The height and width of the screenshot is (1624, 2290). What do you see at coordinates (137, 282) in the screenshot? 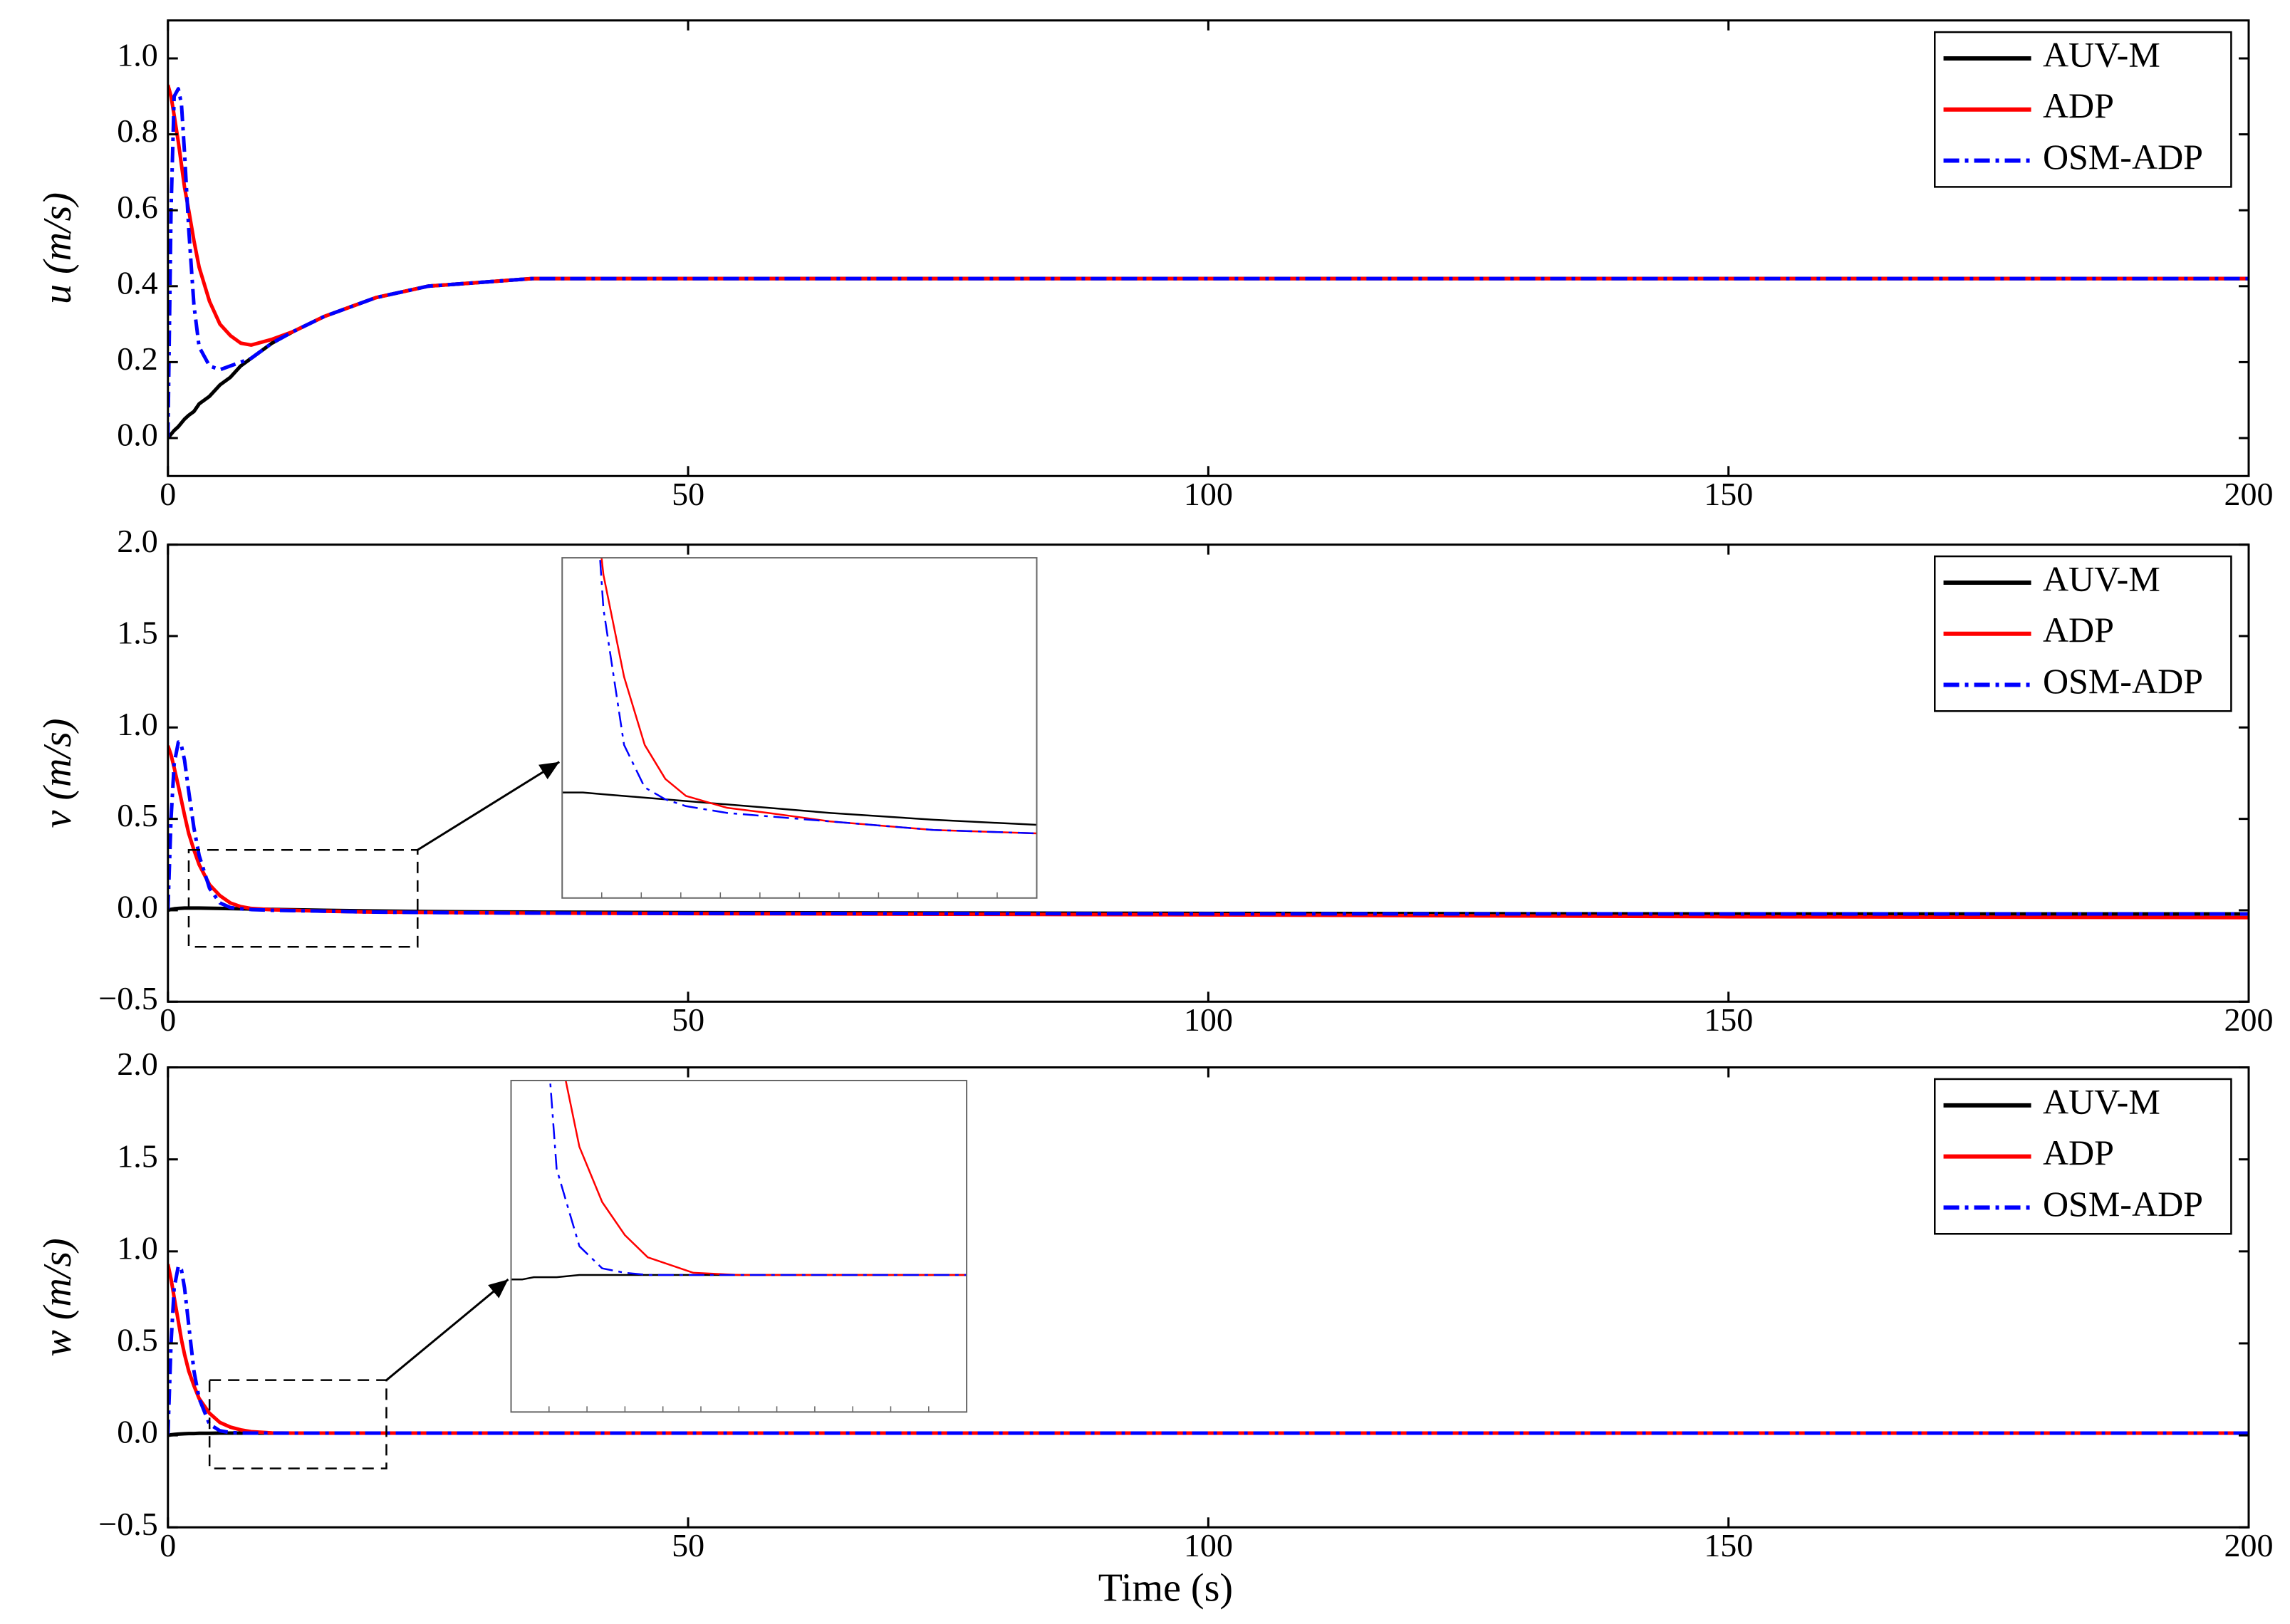
I see `y-tick-label: 0.4` at bounding box center [137, 282].